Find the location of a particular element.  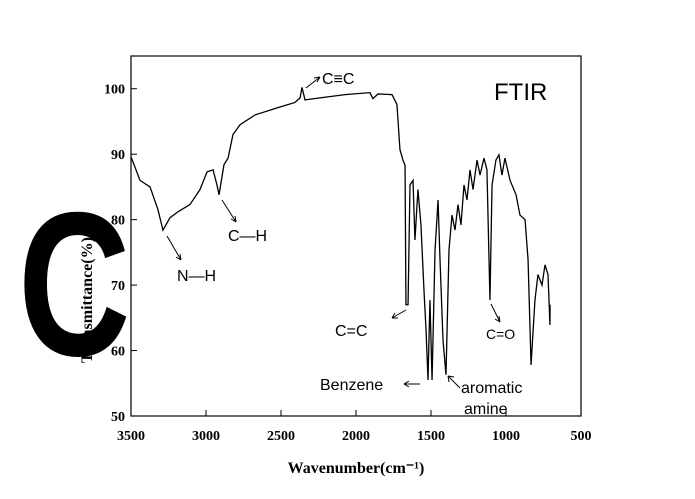

annotation: C—H is located at coordinates (247, 236).